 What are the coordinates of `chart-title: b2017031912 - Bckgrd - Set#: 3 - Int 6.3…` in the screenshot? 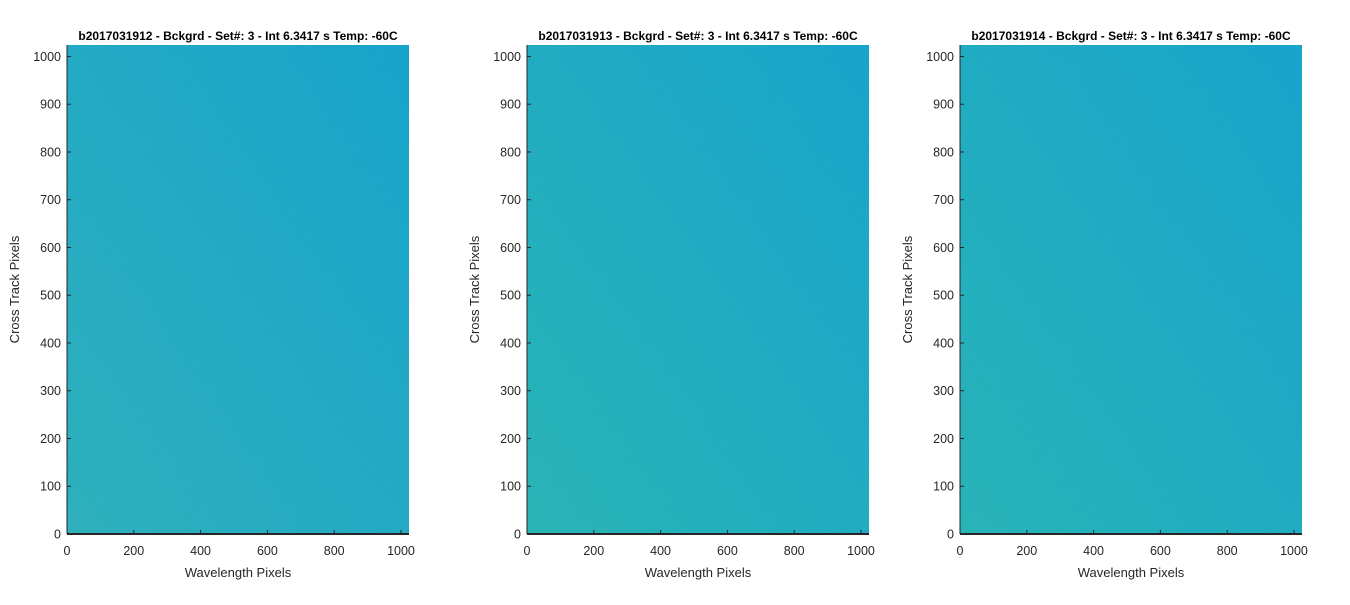 It's located at (238, 36).